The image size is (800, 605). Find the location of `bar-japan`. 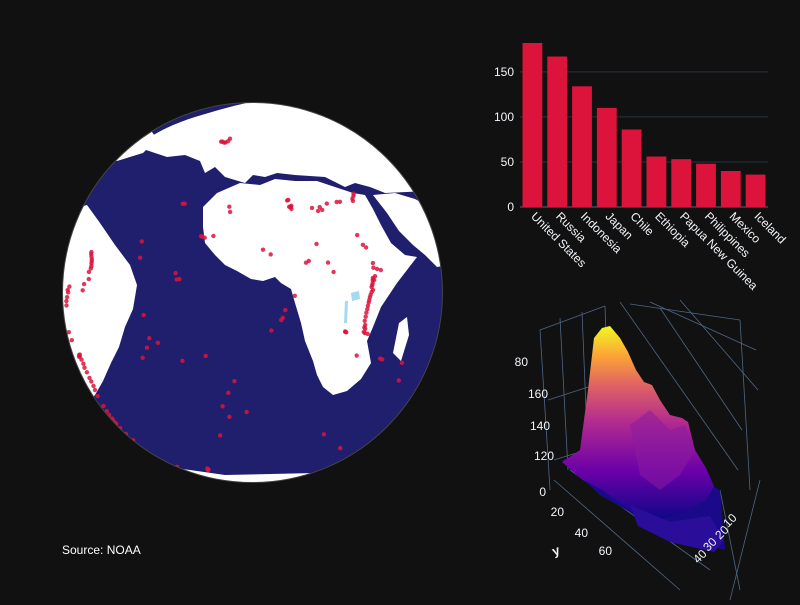

bar-japan is located at coordinates (606, 157).